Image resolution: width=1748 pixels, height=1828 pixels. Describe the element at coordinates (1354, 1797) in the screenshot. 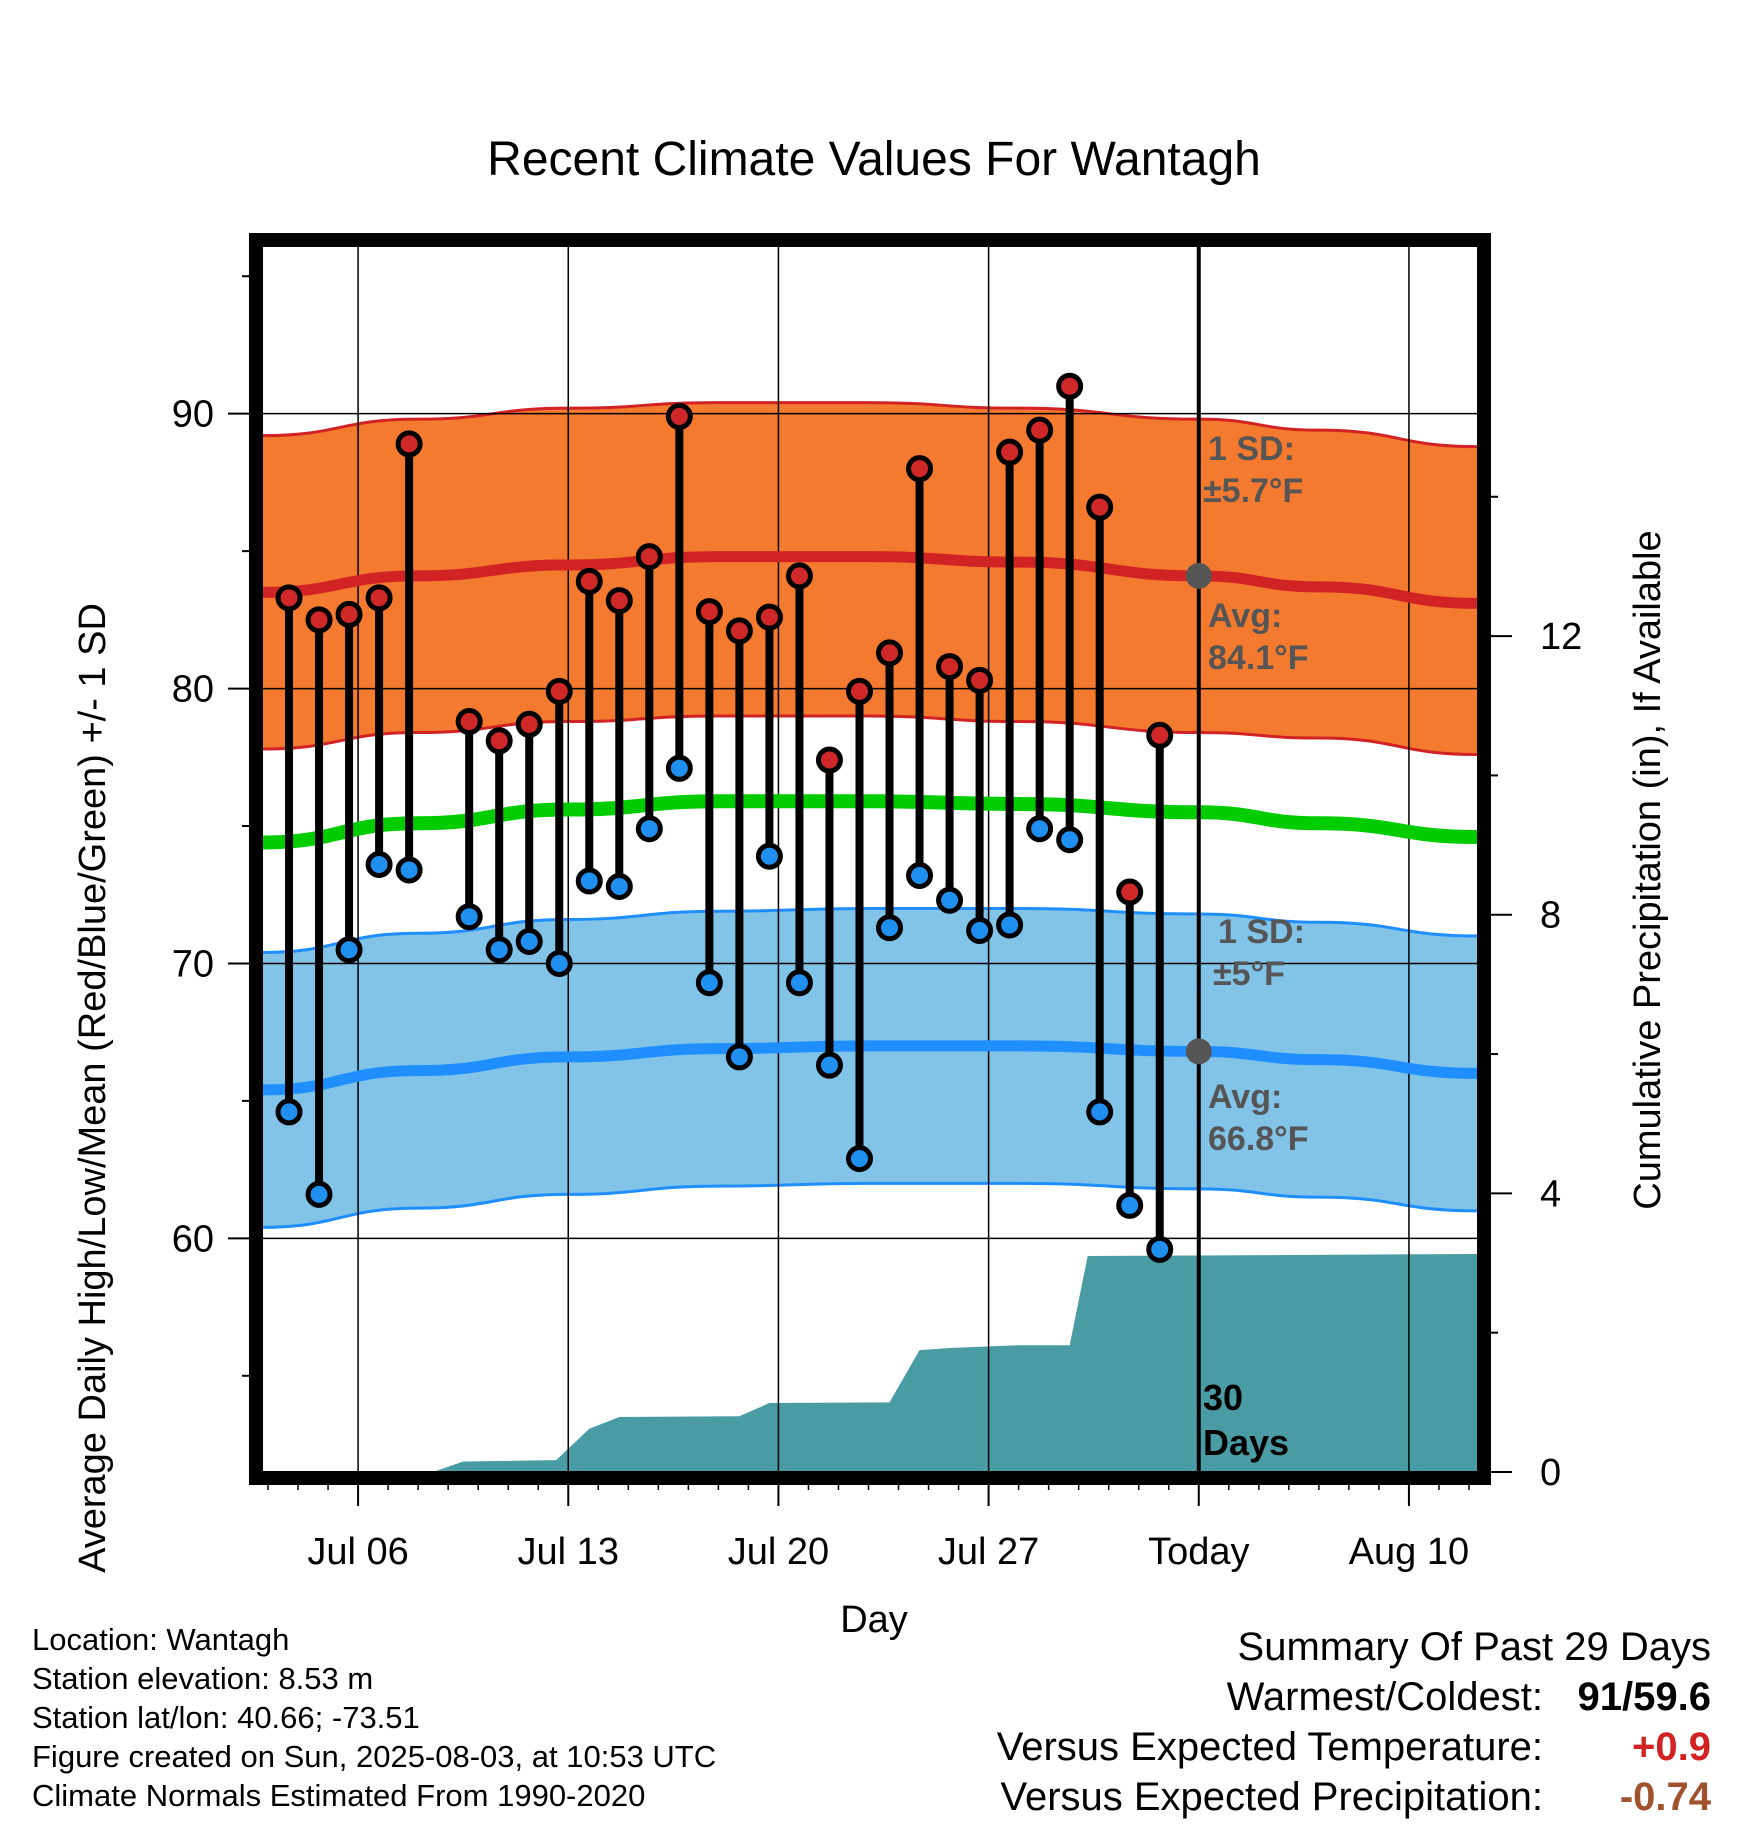

I see `summary-precip: Versus Expected Precipitation: -0.74` at that location.